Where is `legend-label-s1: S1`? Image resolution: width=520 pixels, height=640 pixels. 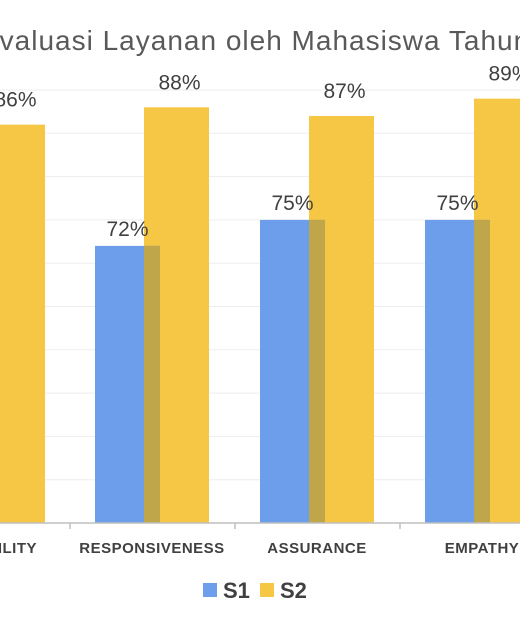
legend-label-s1: S1 is located at coordinates (236, 590).